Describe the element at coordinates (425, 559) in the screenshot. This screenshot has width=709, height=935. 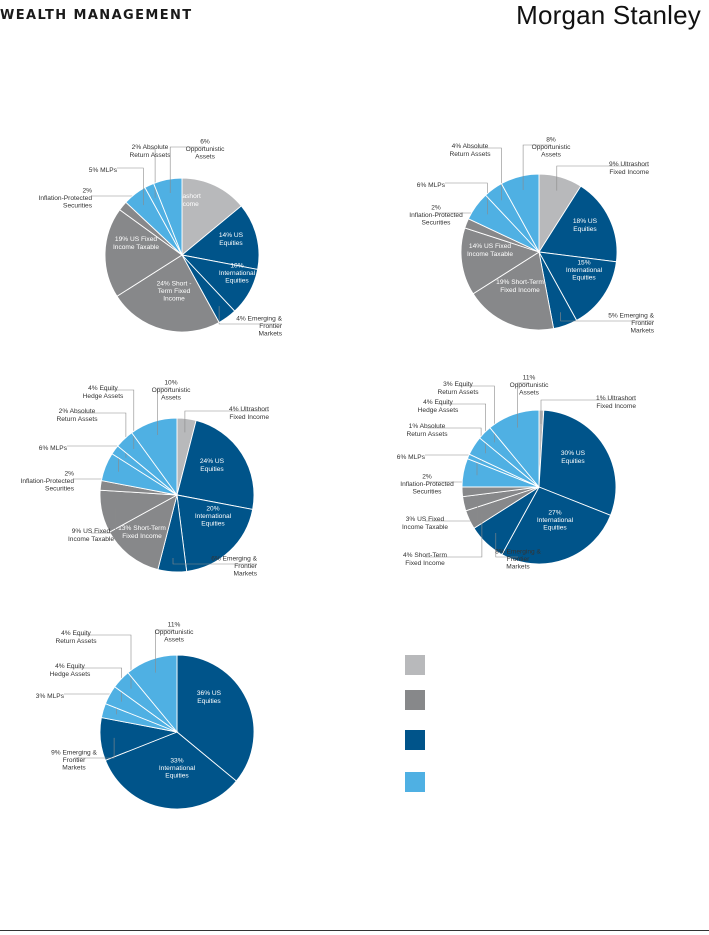
I see `pie-4-label-5: 4% Short-Term Fixed Income` at that location.